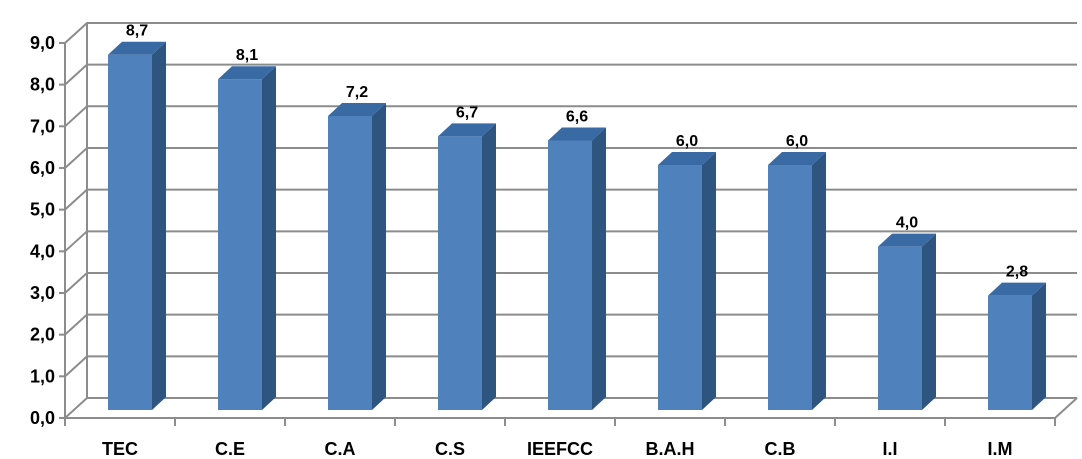  Describe the element at coordinates (780, 449) in the screenshot. I see `x-tick-label: C.B` at that location.